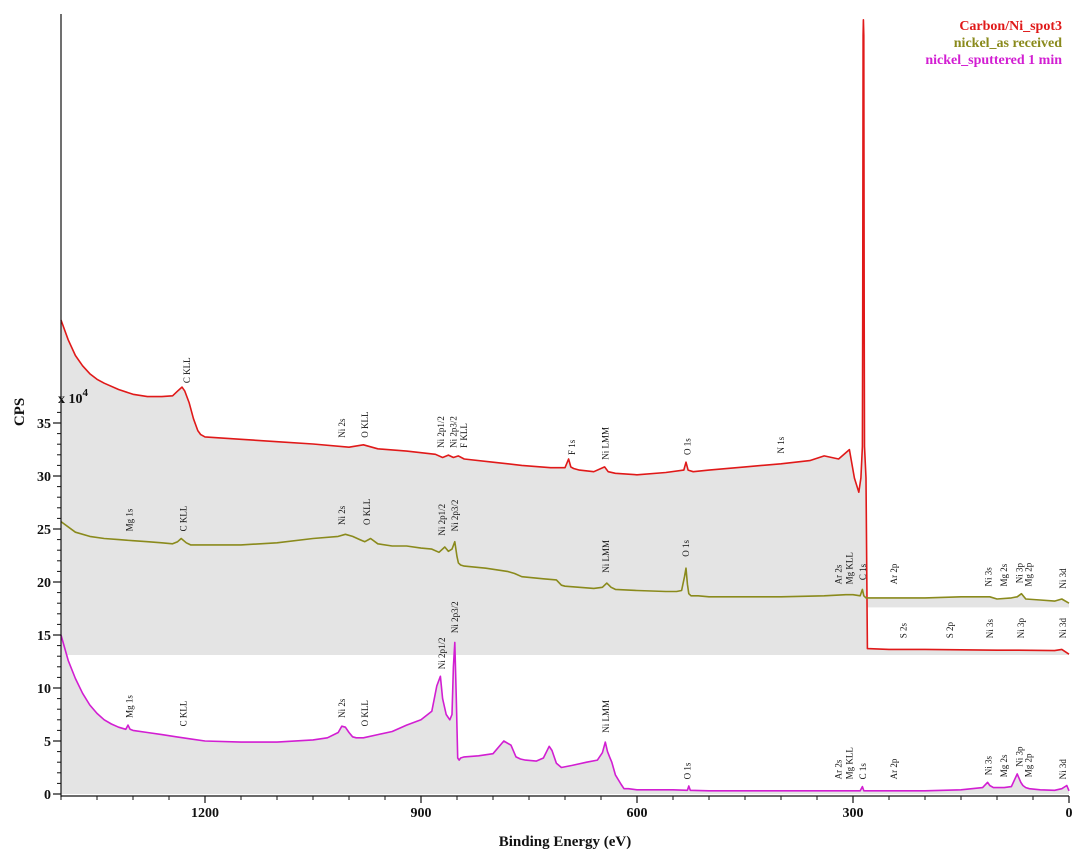  I want to click on y-tick-label: 25, so click(44, 530).